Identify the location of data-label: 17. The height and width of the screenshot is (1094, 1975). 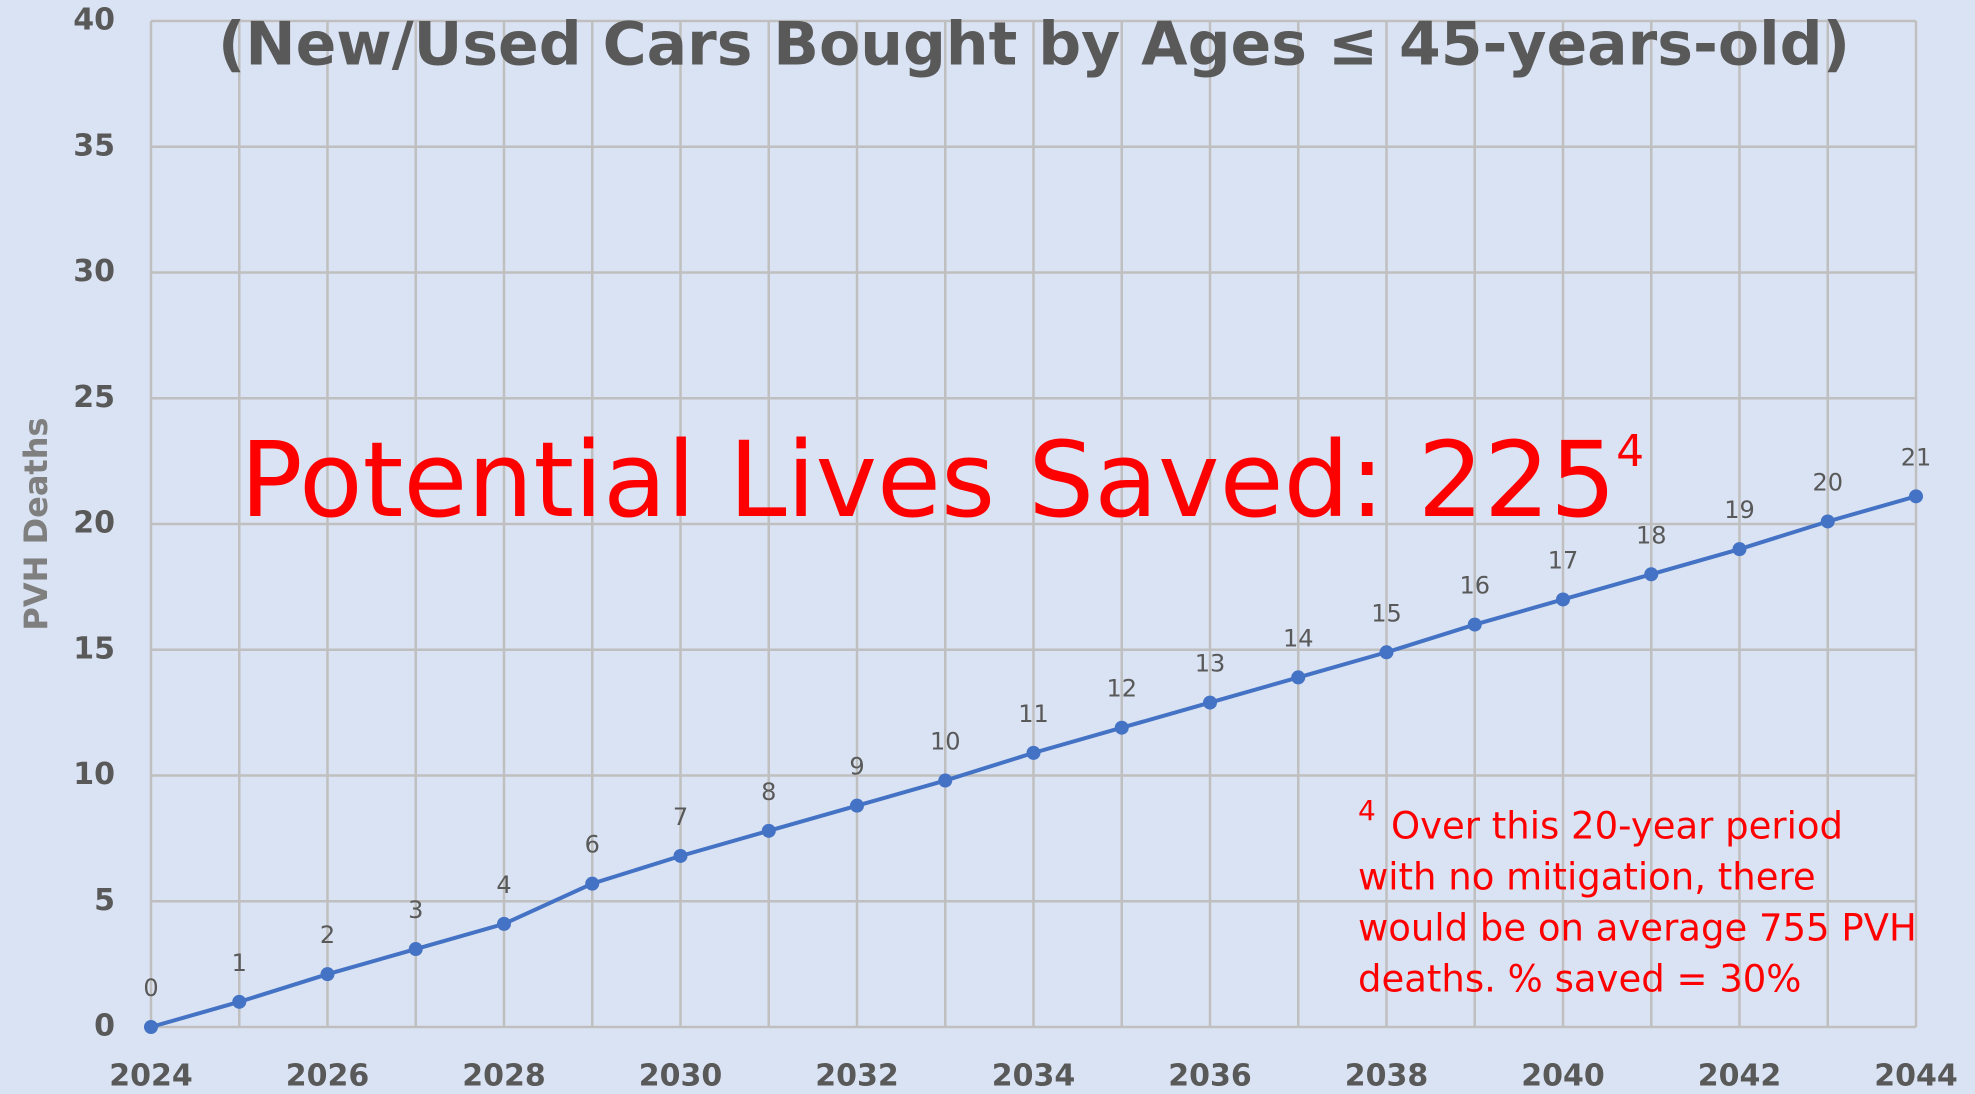
(1563, 560).